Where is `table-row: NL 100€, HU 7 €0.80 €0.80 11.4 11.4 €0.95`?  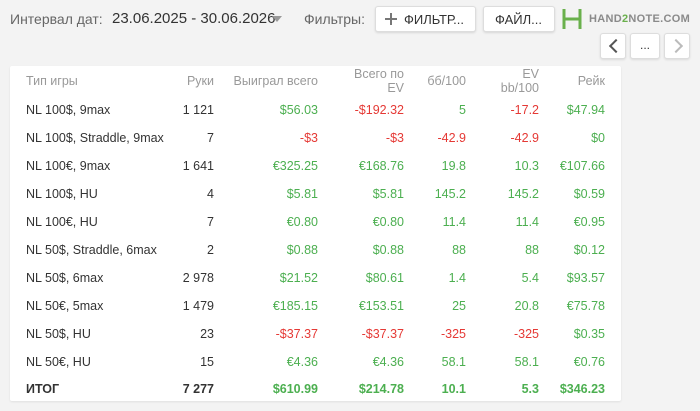
table-row: NL 100€, HU 7 €0.80 €0.80 11.4 11.4 €0.95 is located at coordinates (315, 222).